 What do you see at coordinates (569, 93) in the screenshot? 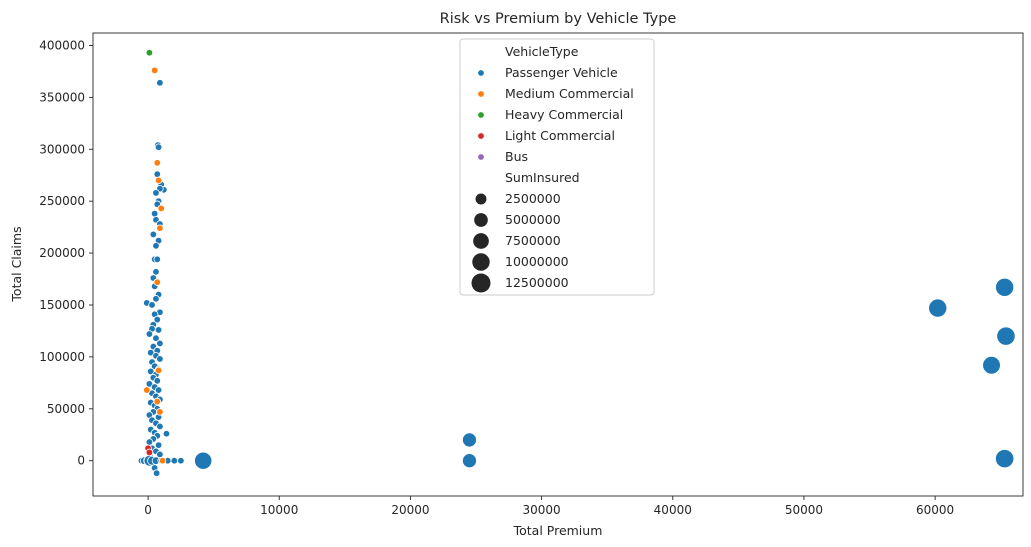
I see `legend-entry-label: Medium Commercial` at bounding box center [569, 93].